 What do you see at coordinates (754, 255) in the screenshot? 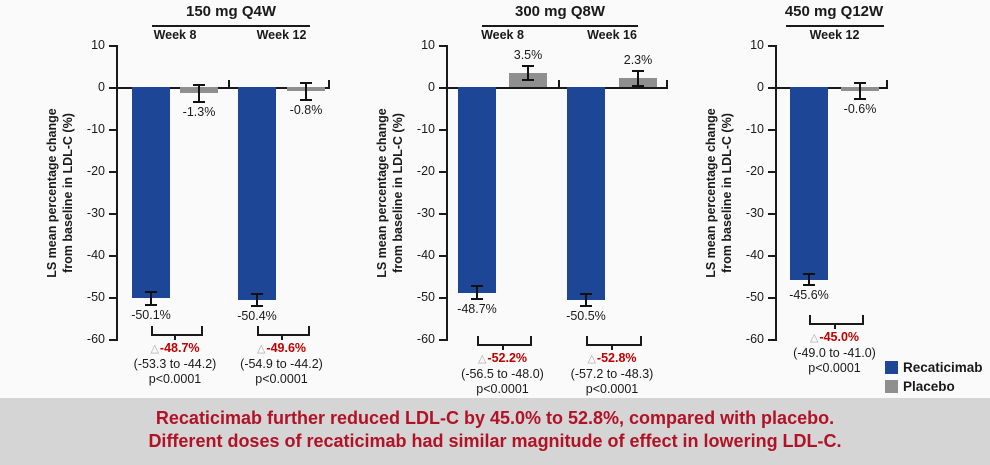
I see `y-tick-label: -40` at bounding box center [754, 255].